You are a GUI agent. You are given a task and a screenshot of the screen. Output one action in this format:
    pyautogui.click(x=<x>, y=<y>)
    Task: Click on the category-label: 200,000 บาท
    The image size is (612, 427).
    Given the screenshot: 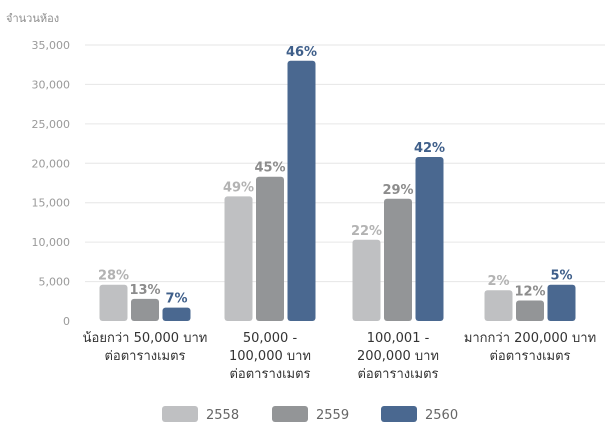 What is the action you would take?
    pyautogui.click(x=398, y=356)
    